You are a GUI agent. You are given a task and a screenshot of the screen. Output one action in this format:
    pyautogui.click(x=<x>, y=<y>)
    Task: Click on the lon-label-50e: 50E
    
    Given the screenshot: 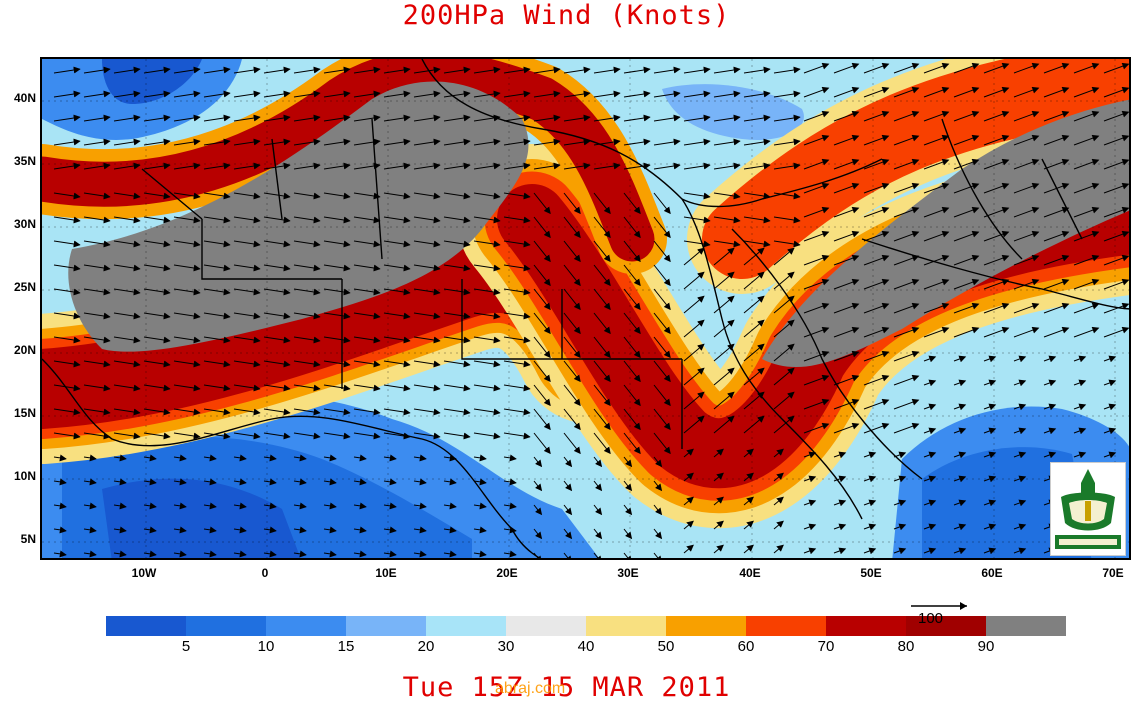 What is the action you would take?
    pyautogui.click(x=871, y=573)
    